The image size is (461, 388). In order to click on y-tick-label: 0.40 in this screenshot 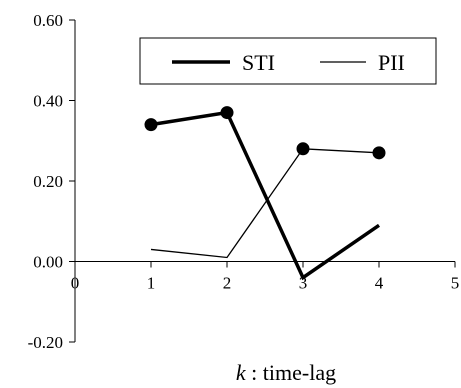, I will do `click(48, 101)`.